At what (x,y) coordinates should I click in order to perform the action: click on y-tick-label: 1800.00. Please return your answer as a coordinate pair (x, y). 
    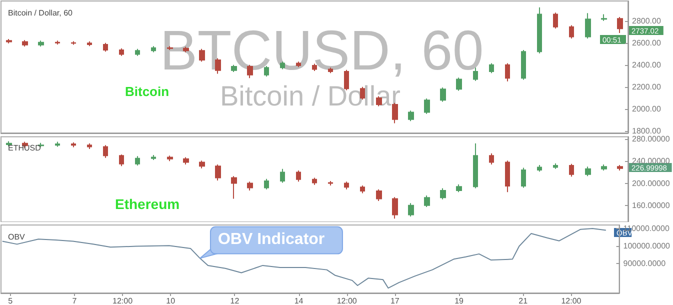
    Looking at the image, I should click on (647, 131).